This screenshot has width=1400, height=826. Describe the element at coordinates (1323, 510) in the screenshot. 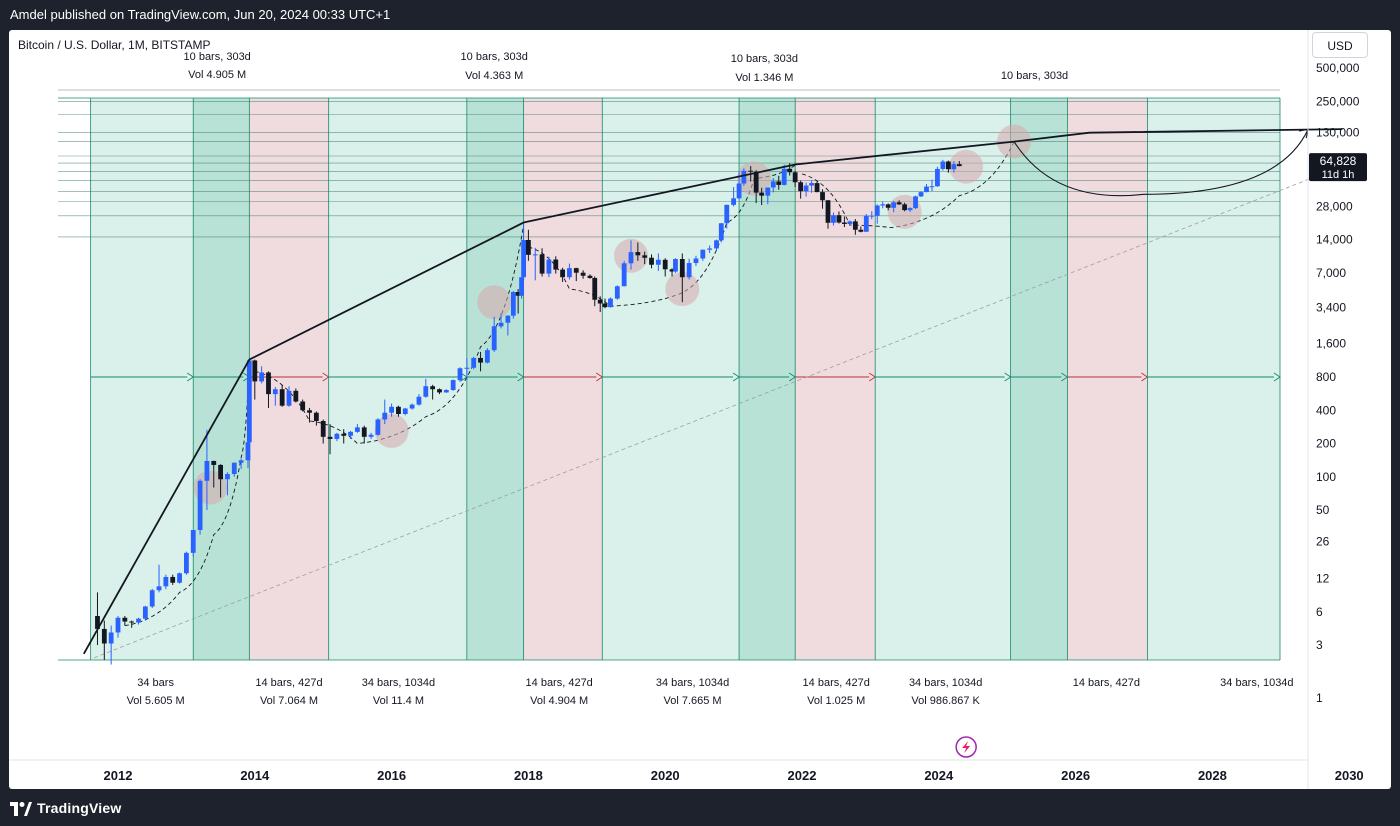

I see `y-tick-label: 50` at that location.